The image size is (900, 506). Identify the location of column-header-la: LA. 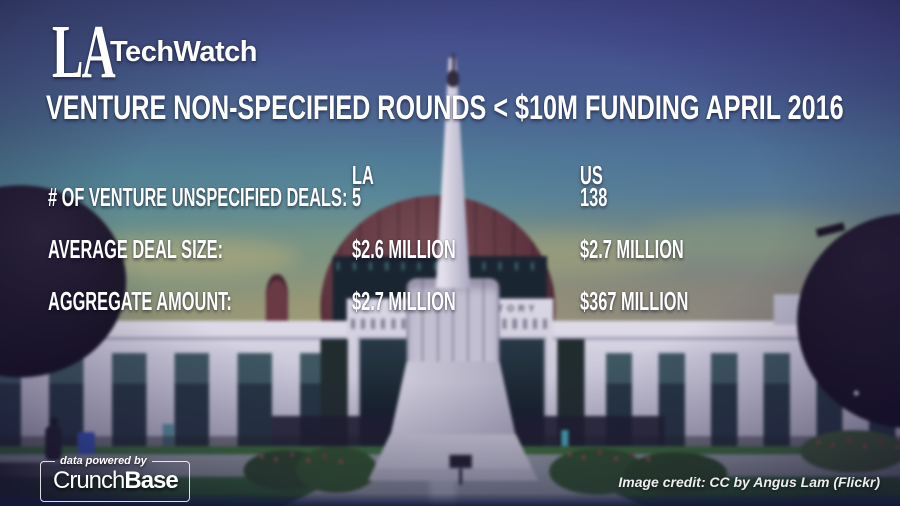
(363, 175).